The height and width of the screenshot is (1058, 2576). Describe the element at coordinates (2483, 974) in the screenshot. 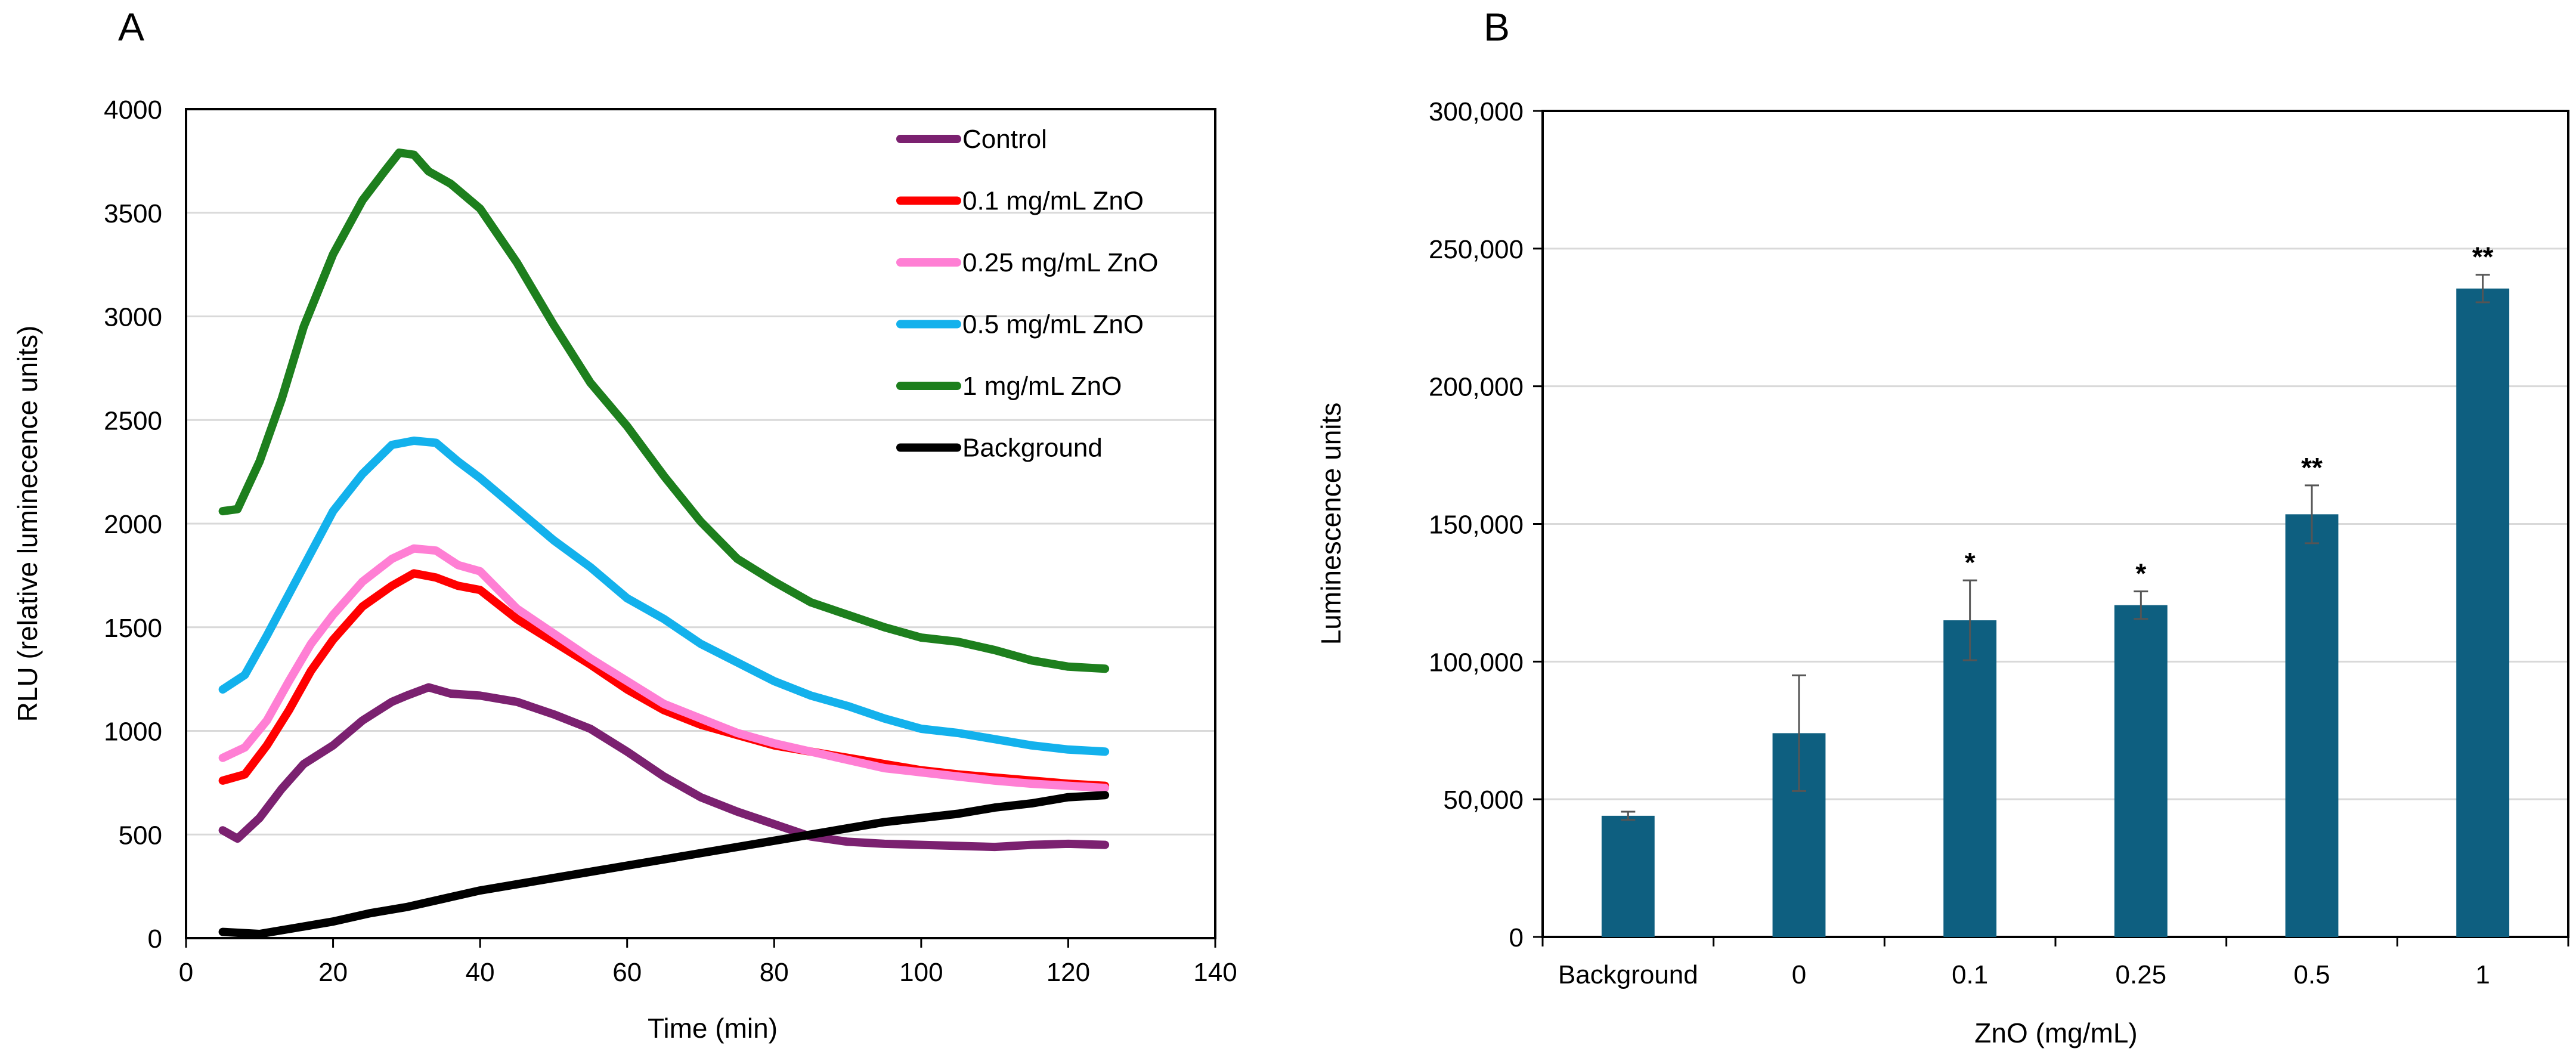

I see `panel-b-x-tick-label: 1` at that location.